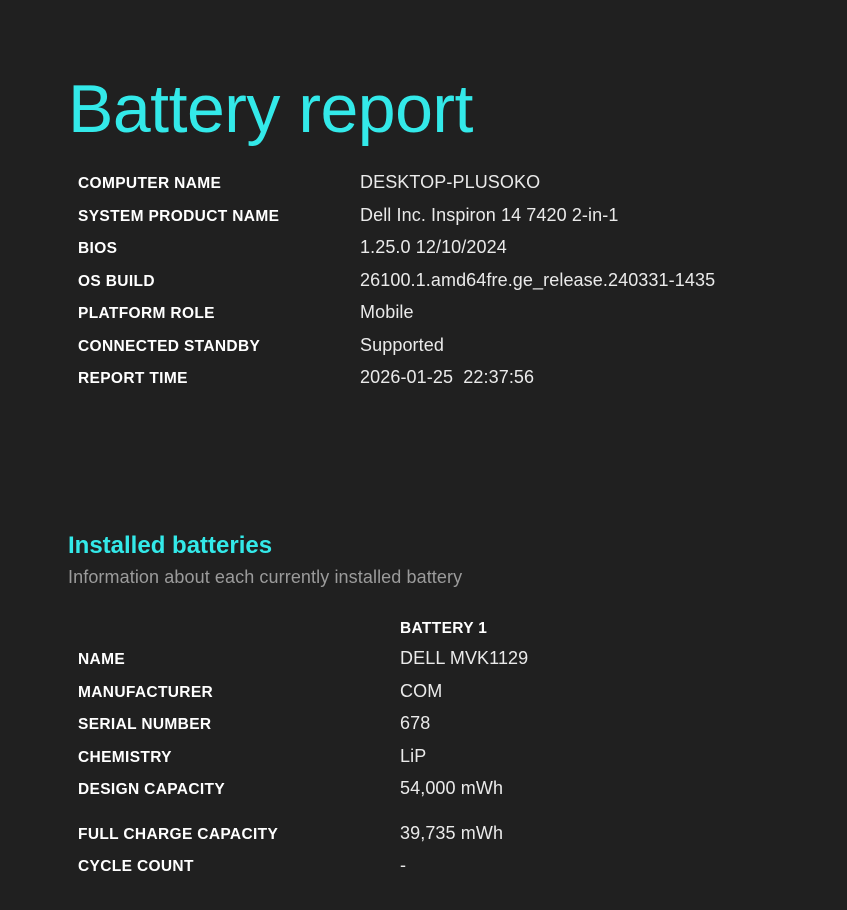 The height and width of the screenshot is (910, 847). I want to click on row-value: 2026-01-25 22:37:56, so click(447, 377).